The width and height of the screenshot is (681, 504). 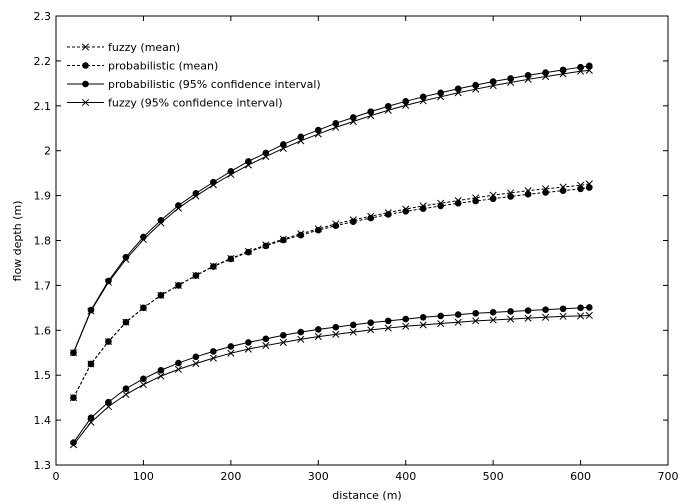 I want to click on legend-label: probabilistic (95% confidence interval), so click(x=214, y=84).